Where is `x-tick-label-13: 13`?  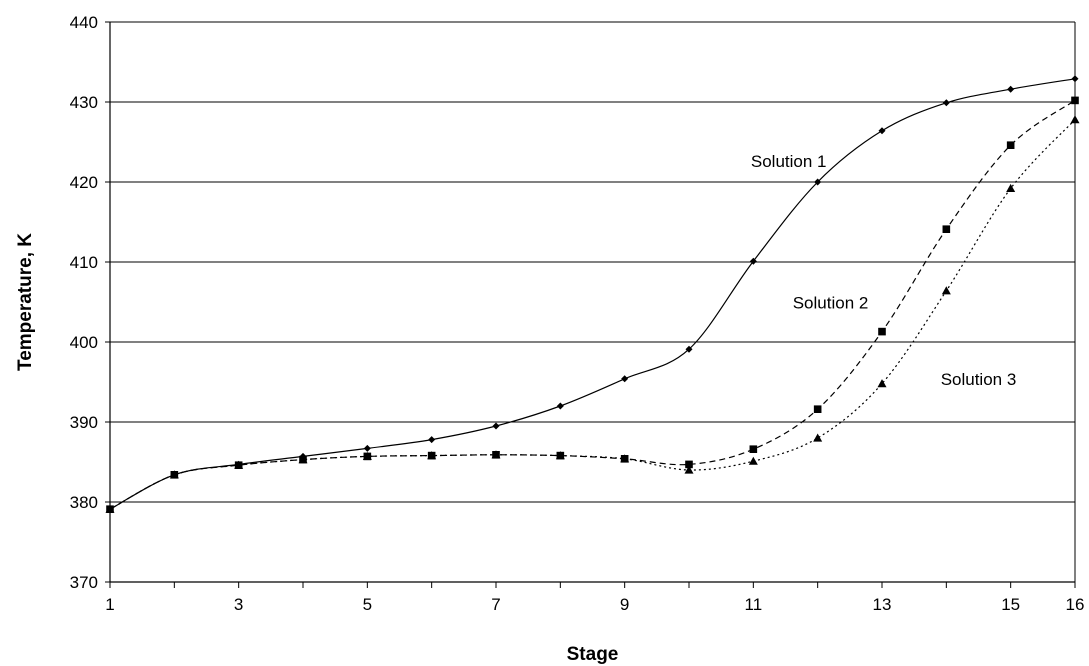
x-tick-label-13: 13 is located at coordinates (882, 604).